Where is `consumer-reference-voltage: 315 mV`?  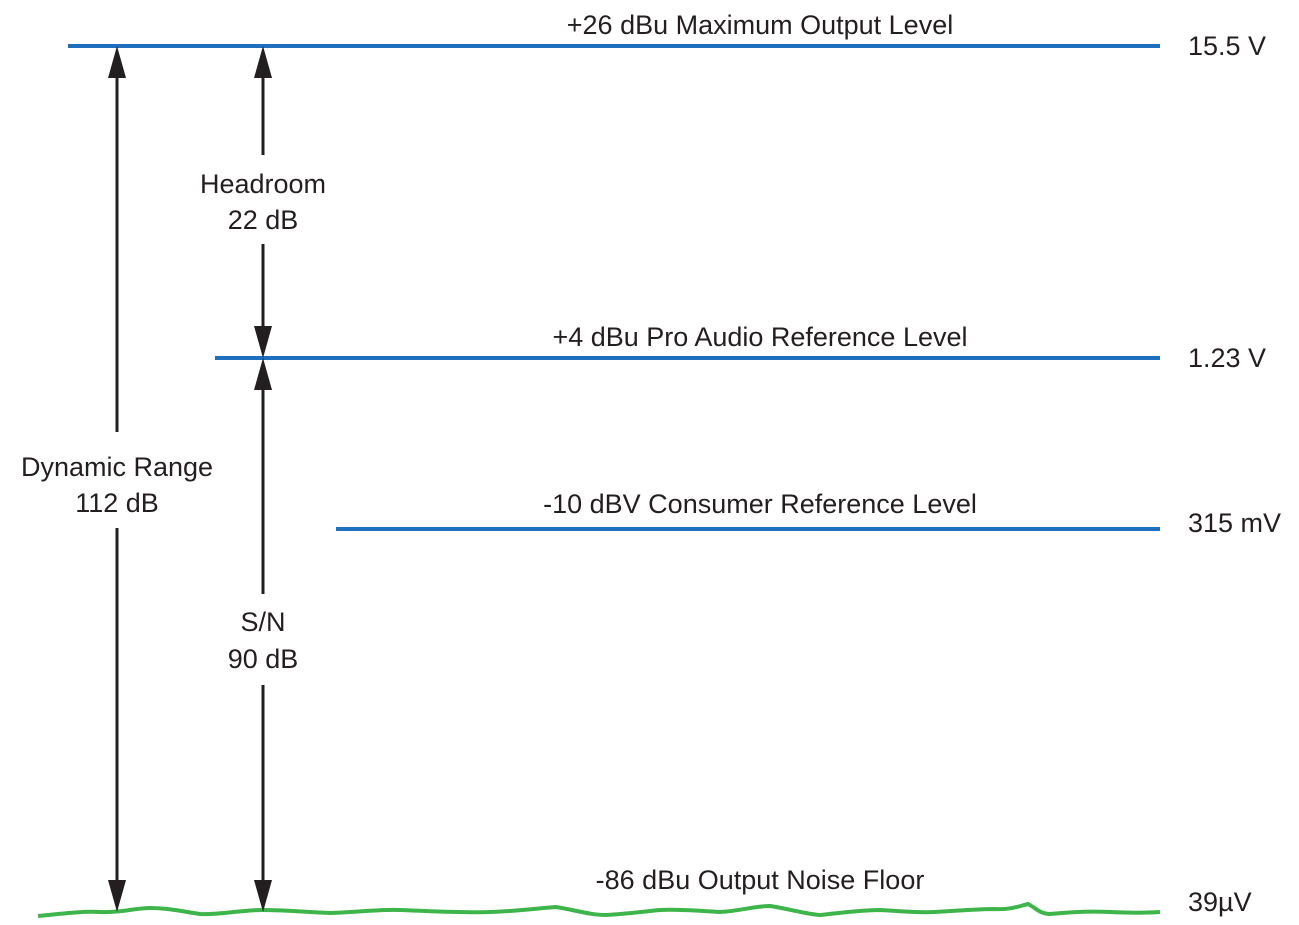 consumer-reference-voltage: 315 mV is located at coordinates (1234, 523).